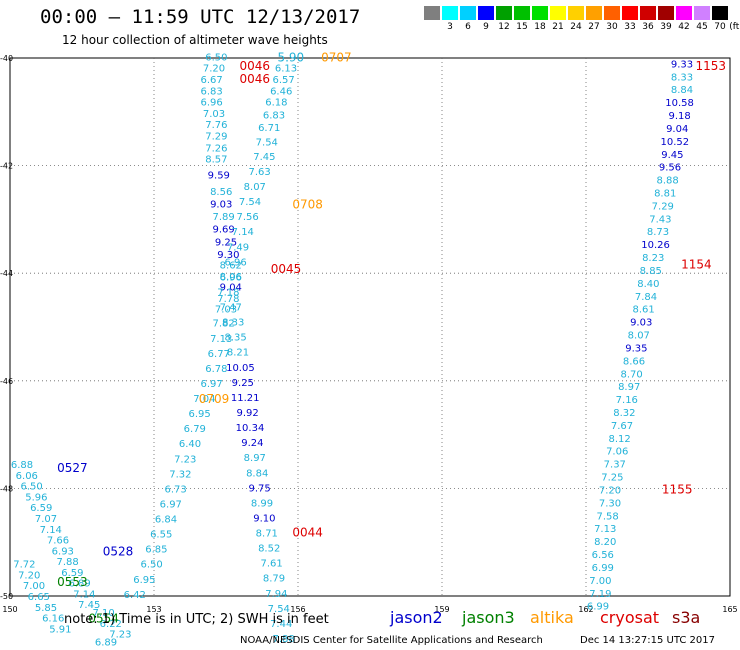  Describe the element at coordinates (6, 58) in the screenshot. I see `y-tick-label: -40` at that location.